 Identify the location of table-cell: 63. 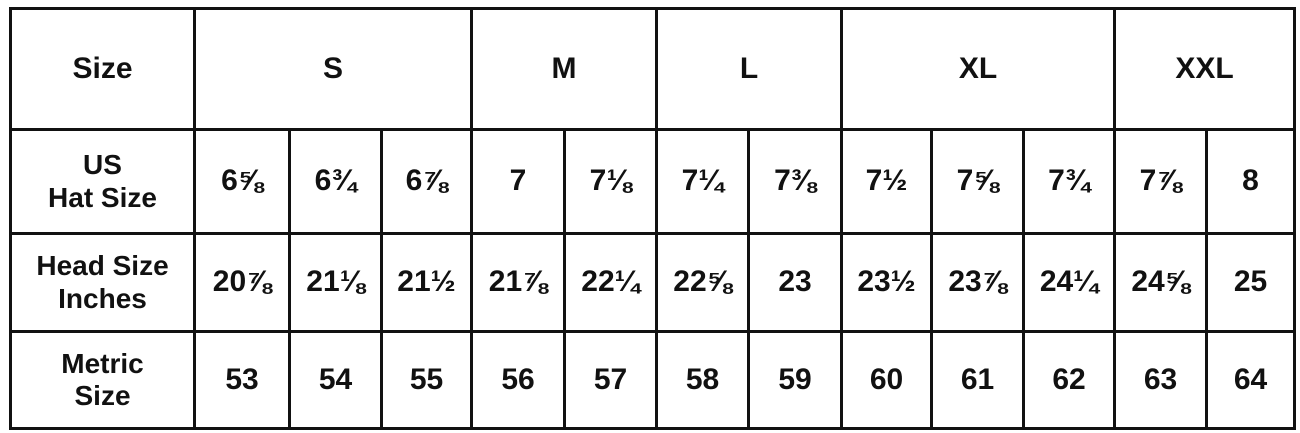
(1161, 380).